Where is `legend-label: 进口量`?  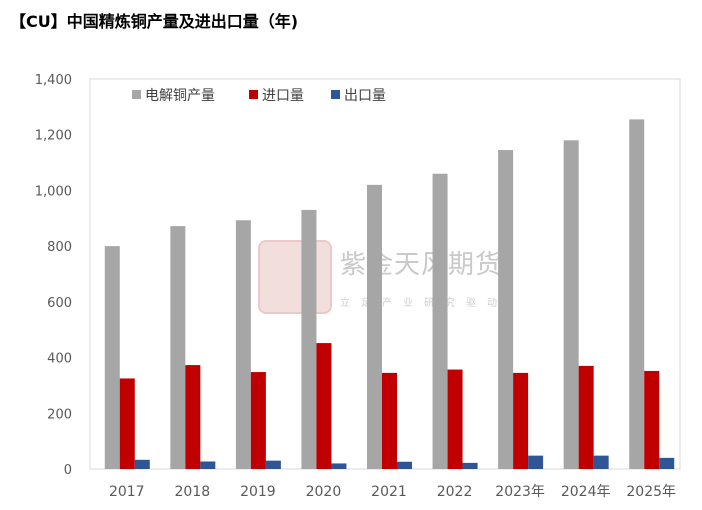
legend-label: 进口量 is located at coordinates (283, 96).